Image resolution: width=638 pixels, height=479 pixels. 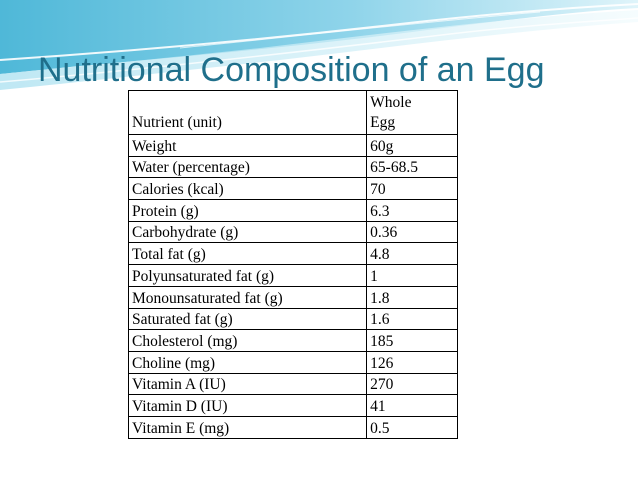 What do you see at coordinates (291, 70) in the screenshot?
I see `slide-title: Nutritional Composition of an Egg` at bounding box center [291, 70].